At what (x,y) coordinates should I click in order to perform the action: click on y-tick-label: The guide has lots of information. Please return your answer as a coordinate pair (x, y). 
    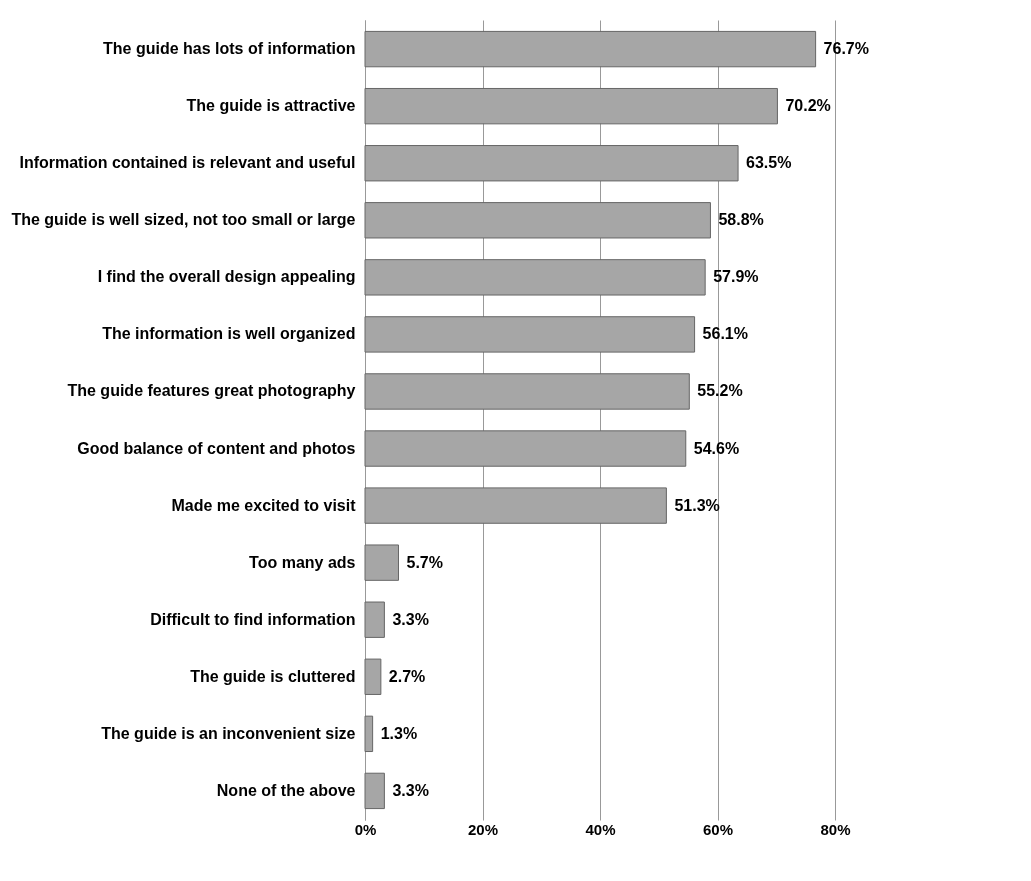
    Looking at the image, I should click on (229, 49).